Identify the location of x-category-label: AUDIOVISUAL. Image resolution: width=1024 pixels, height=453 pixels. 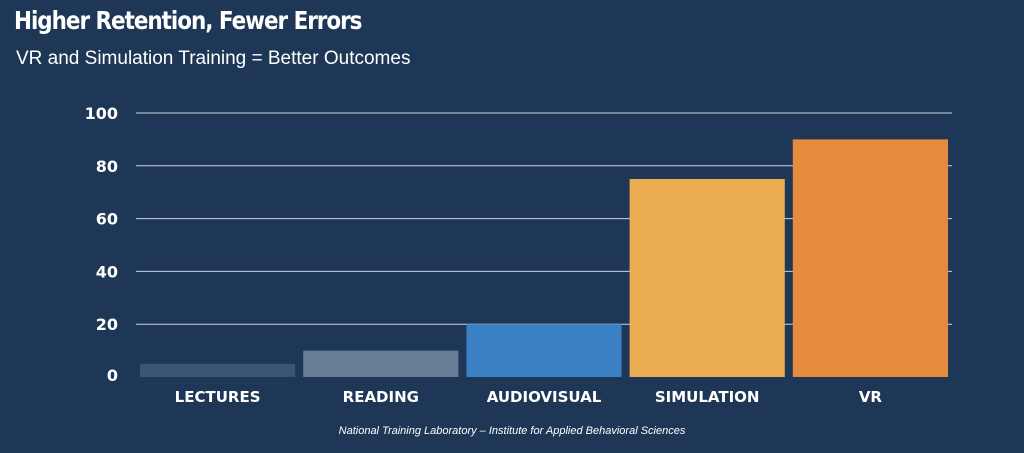
(544, 397).